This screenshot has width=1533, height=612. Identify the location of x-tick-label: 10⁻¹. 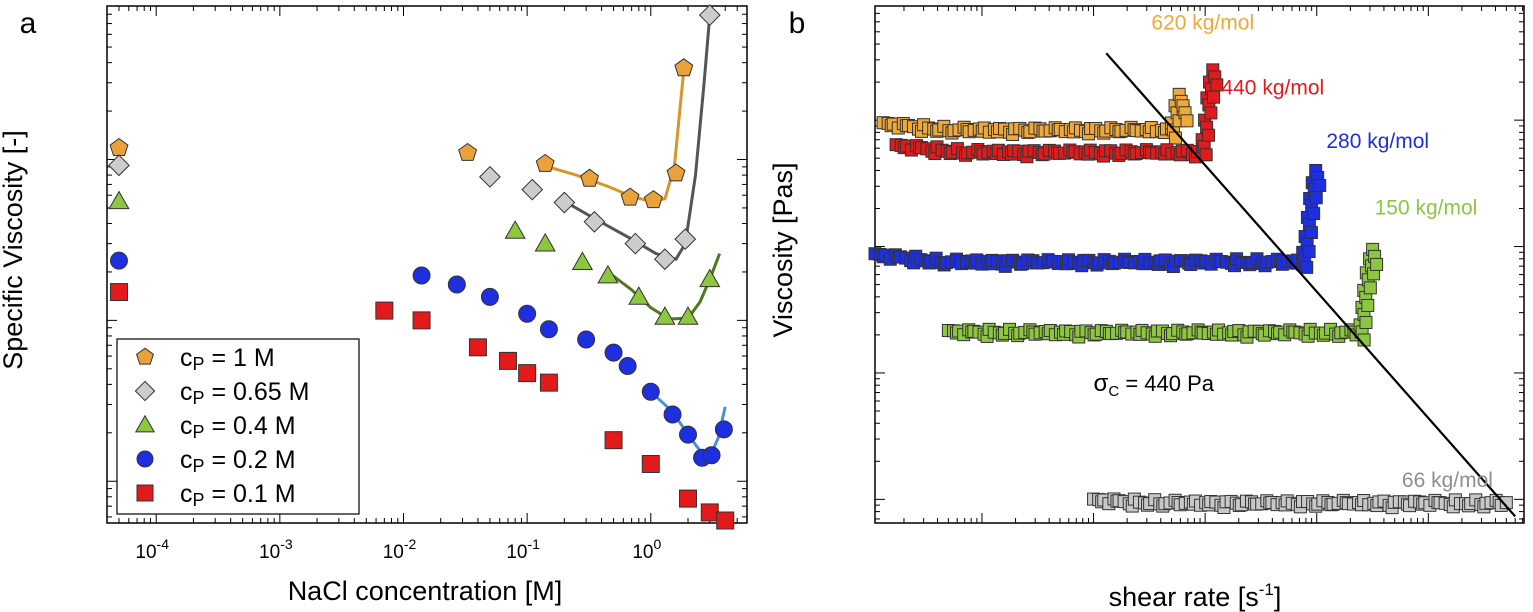
(523, 549).